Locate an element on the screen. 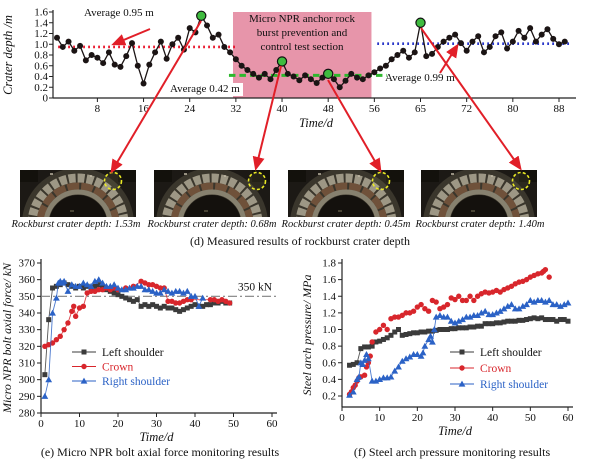 This screenshot has height=466, width=600. test-section-label-line3: control test section is located at coordinates (302, 46).